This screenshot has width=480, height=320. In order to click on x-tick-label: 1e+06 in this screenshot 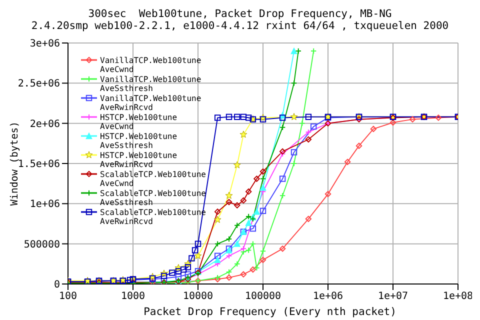, I will do `click(328, 296)`.